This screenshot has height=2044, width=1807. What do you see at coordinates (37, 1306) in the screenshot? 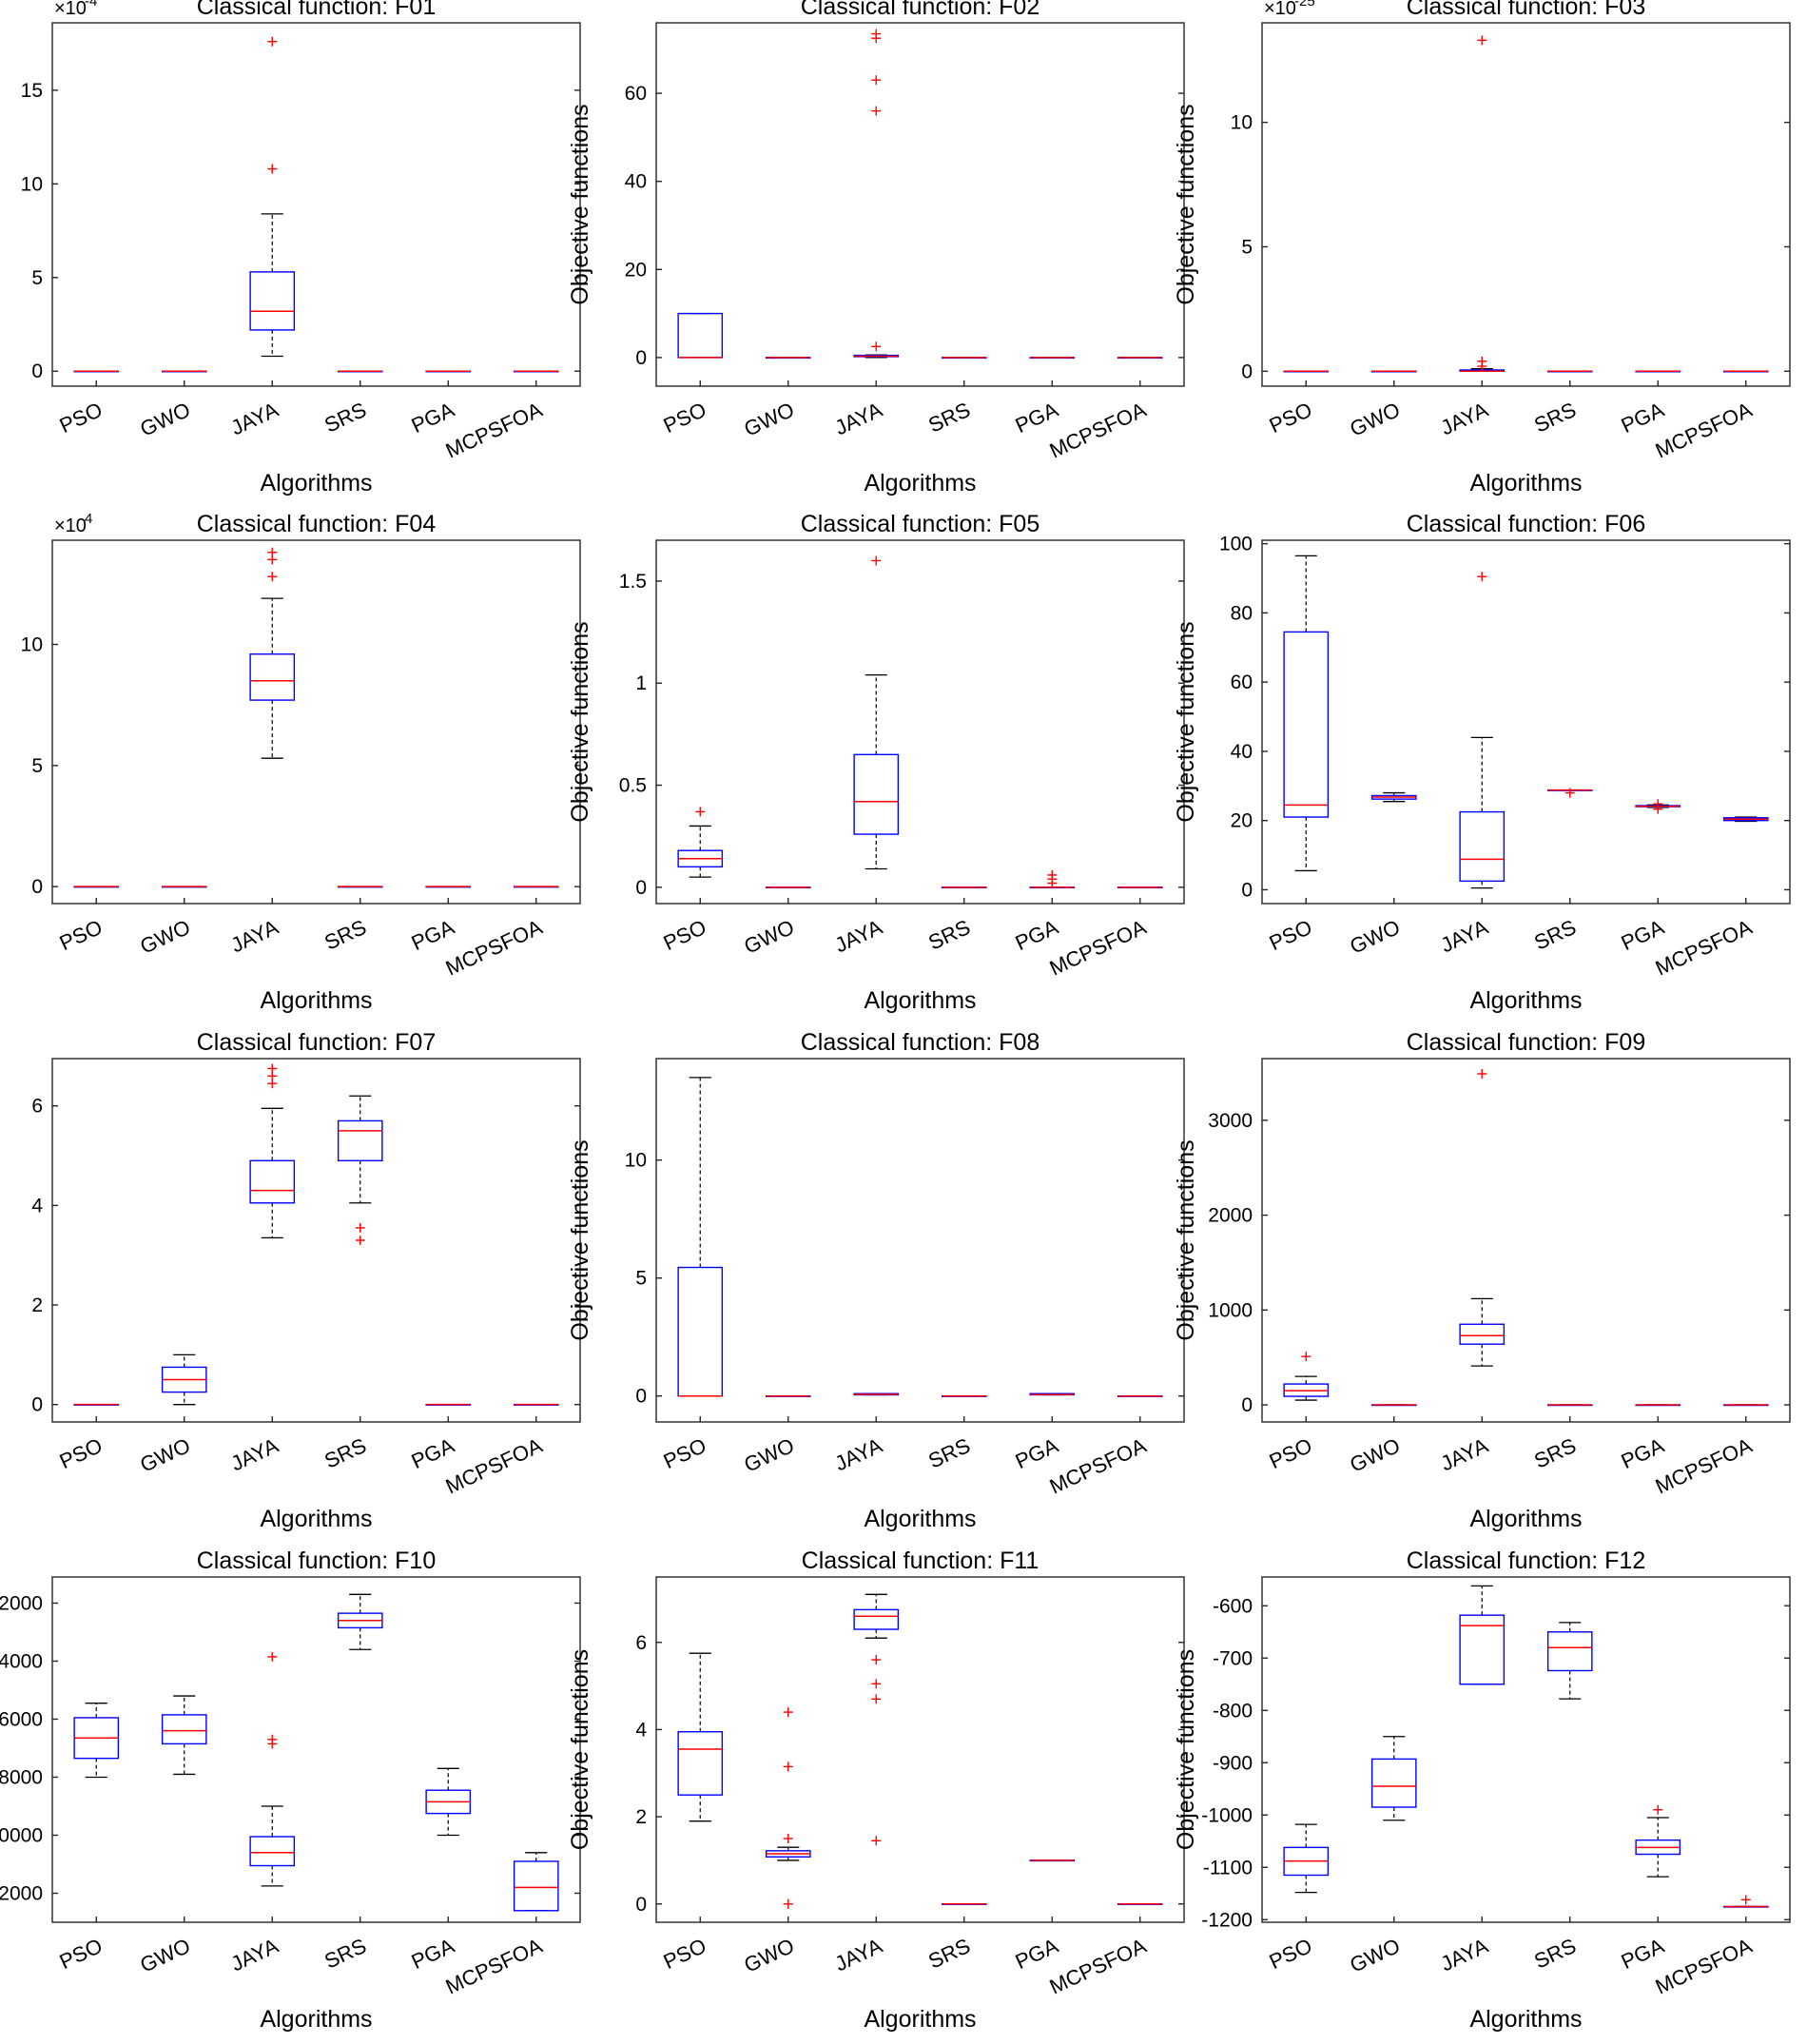
I see `y-tick-label: 2` at bounding box center [37, 1306].